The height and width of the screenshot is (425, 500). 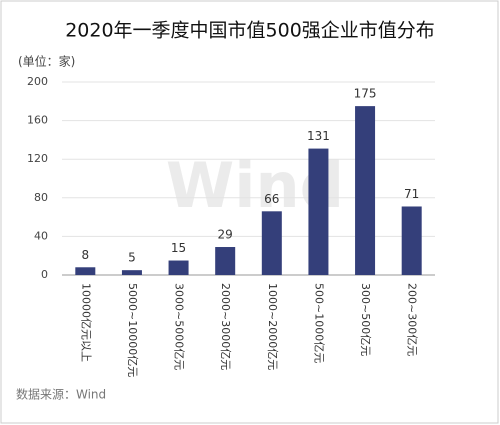 What do you see at coordinates (41, 235) in the screenshot?
I see `y-tick-label: 40` at bounding box center [41, 235].